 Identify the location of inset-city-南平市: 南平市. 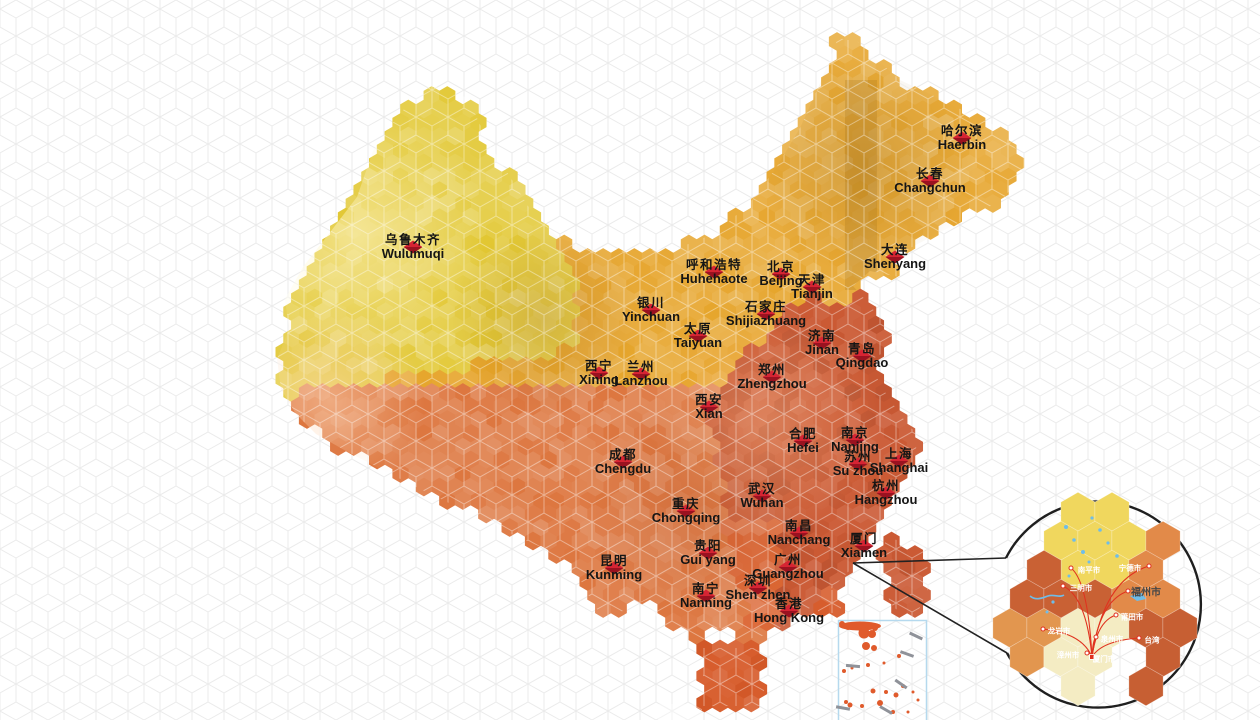
(1084, 570).